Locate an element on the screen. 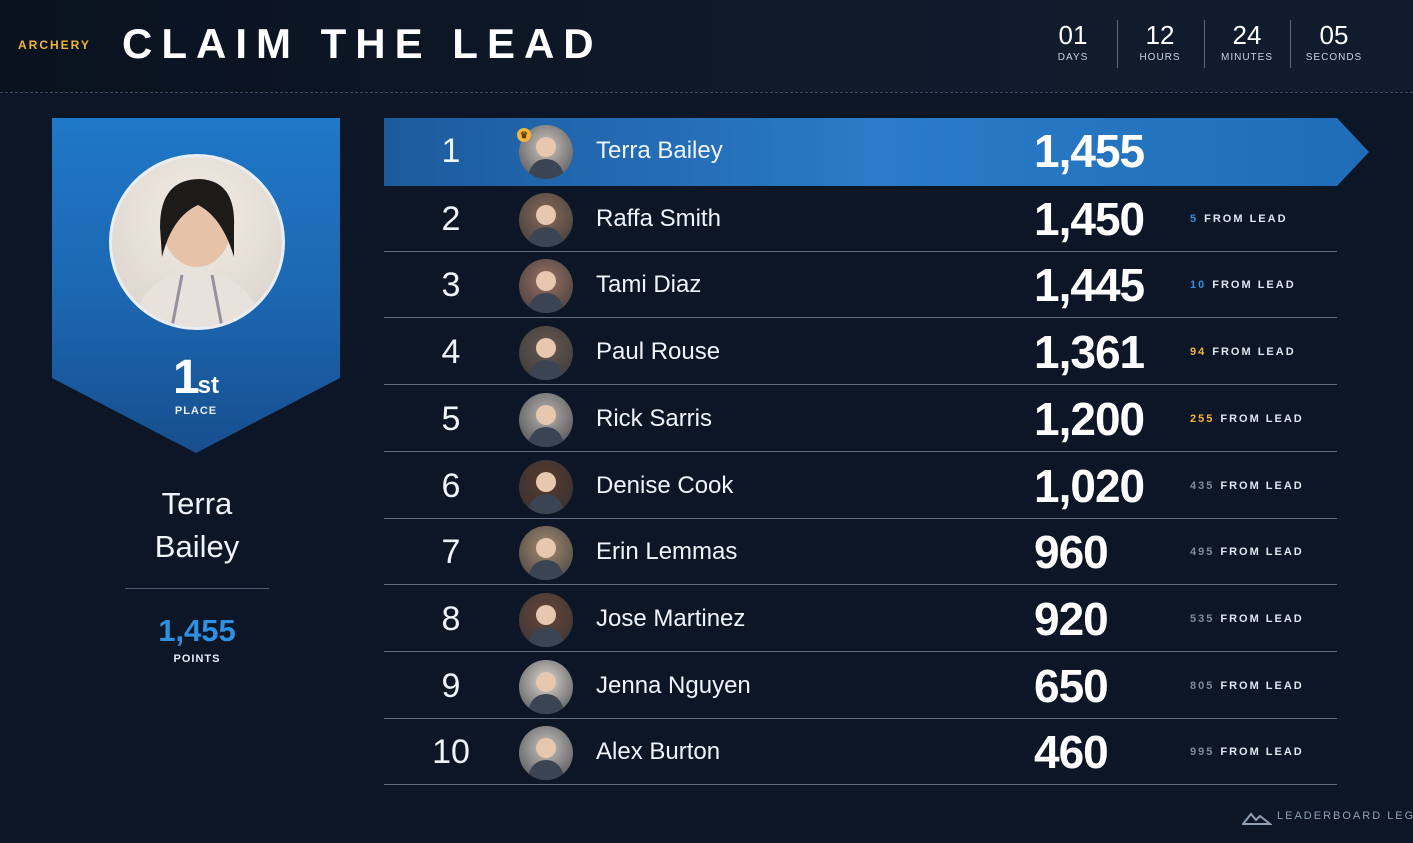 This screenshot has width=1413, height=843. table-row: 9 Jenna Nguyen 650 805 FROM LEAD is located at coordinates (860, 686).